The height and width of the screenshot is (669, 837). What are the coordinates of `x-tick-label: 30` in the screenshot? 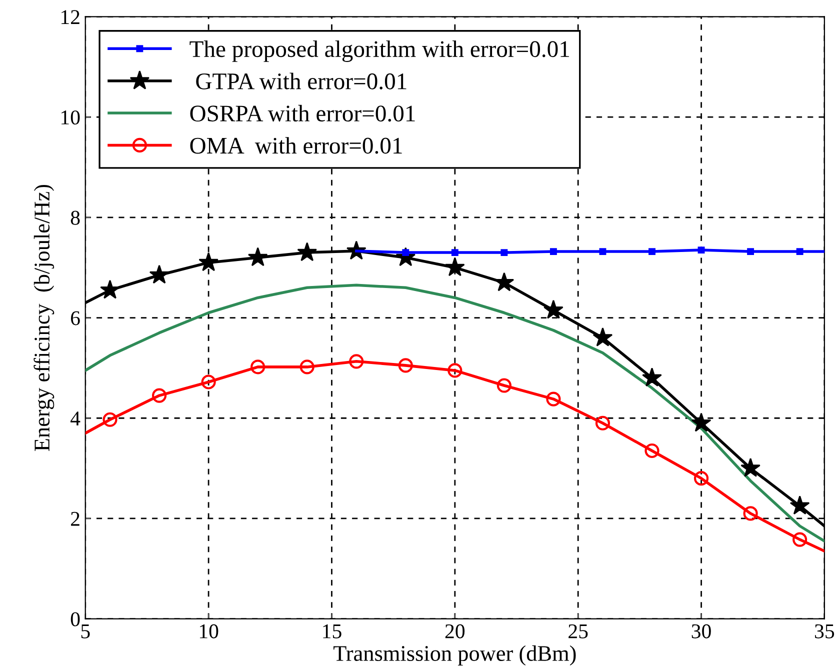 It's located at (701, 631).